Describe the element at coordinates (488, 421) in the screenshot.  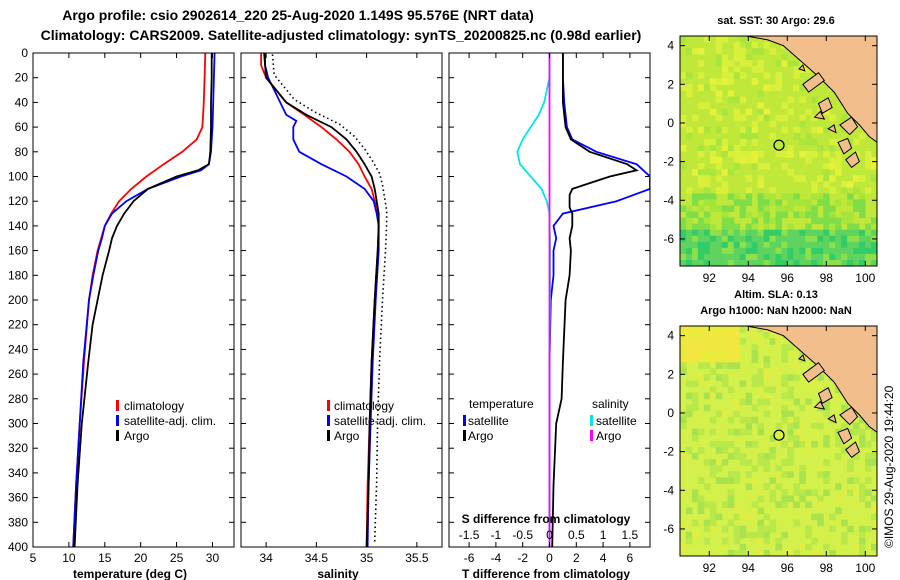
I see `legend-t-satellite-label: satellite` at that location.